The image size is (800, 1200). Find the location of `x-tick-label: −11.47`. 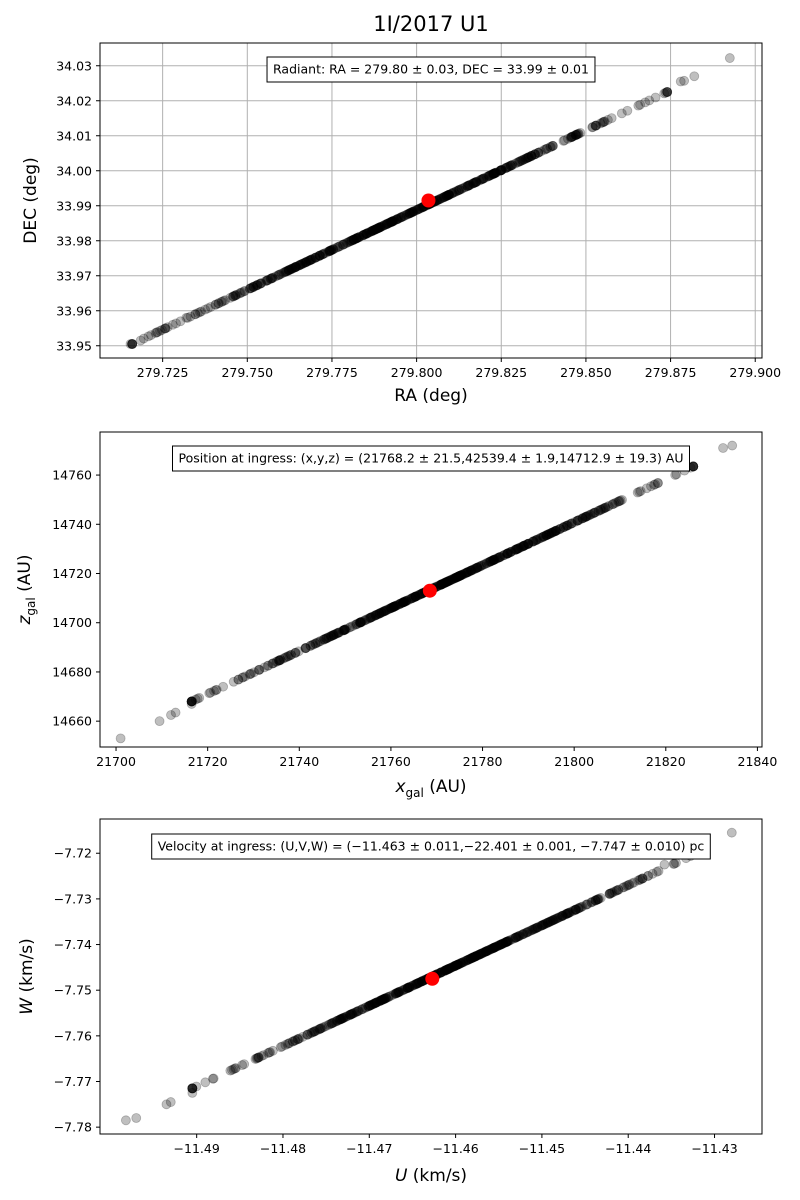

x-tick-label: −11.47 is located at coordinates (369, 1148).